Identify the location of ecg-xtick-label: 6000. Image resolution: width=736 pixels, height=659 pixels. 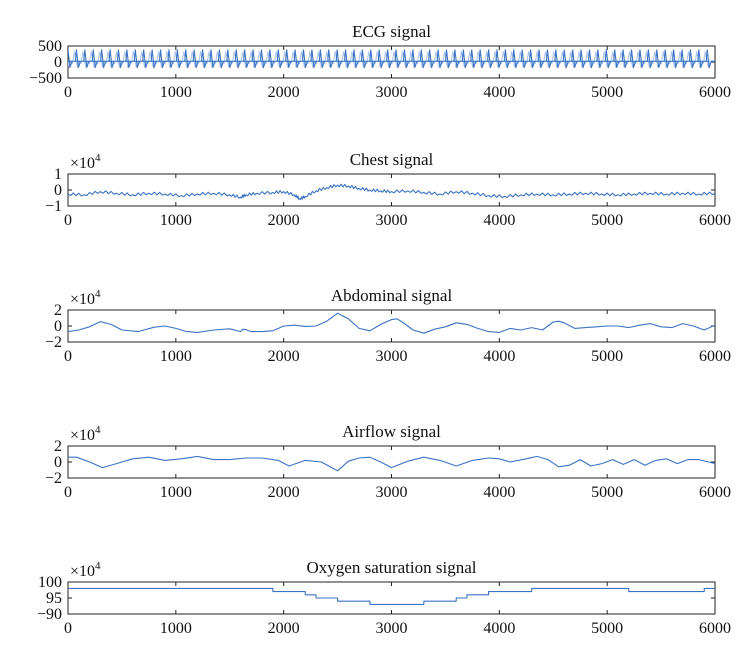
(715, 92).